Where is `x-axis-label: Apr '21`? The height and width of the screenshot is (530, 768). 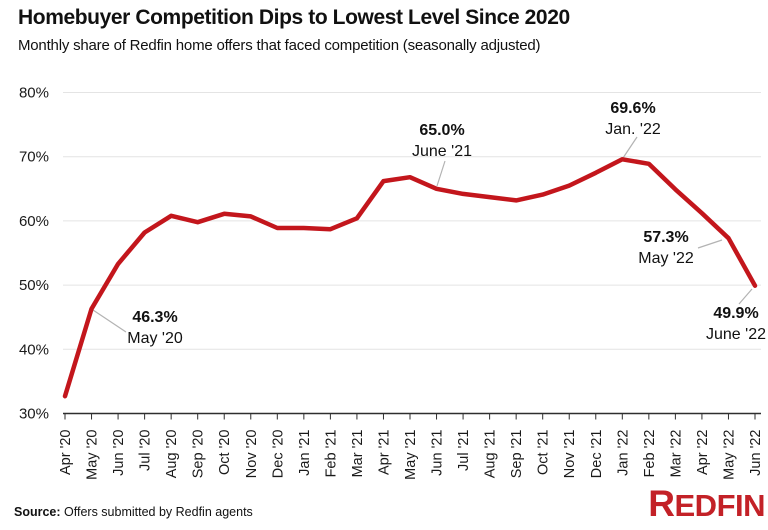 x-axis-label: Apr '21 is located at coordinates (384, 453).